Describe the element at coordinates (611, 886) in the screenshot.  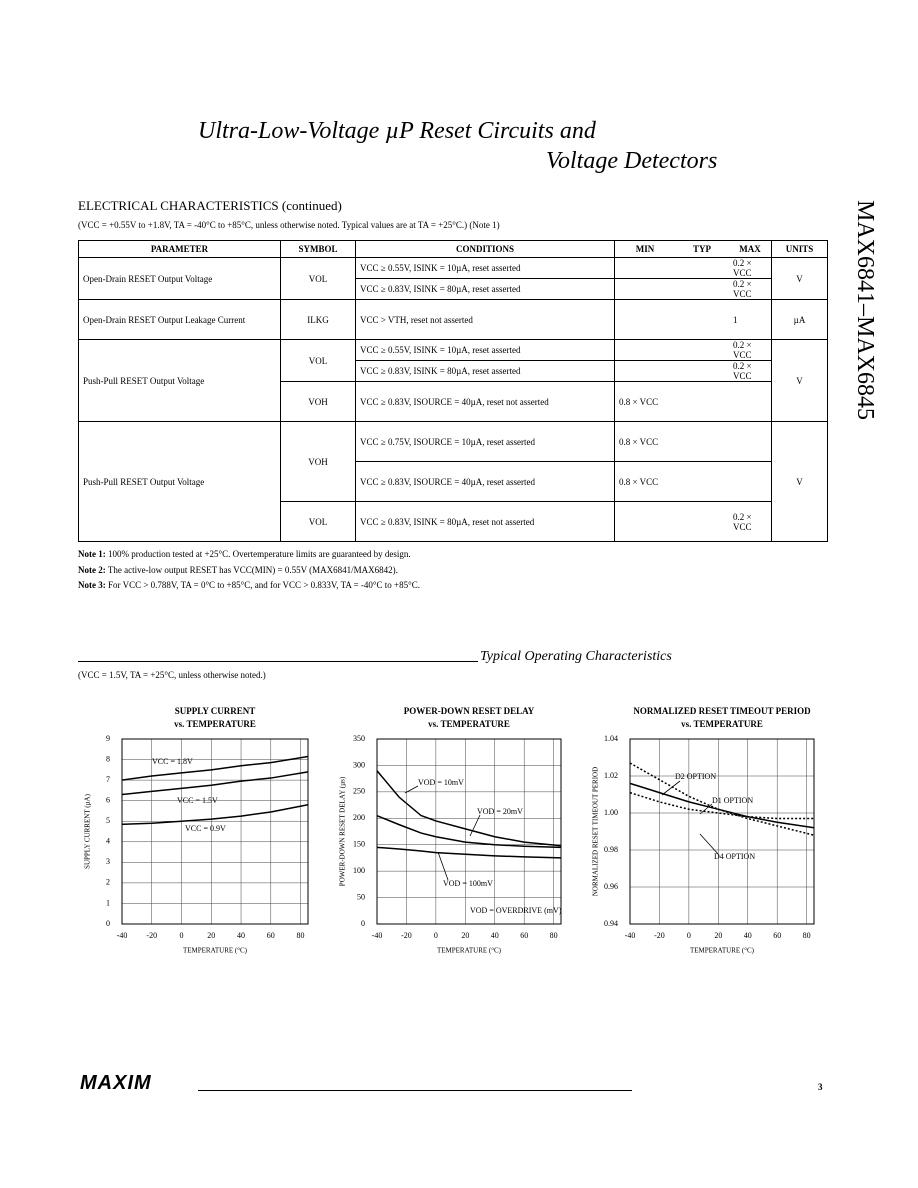
I see `y-tick-label: 0.96` at that location.